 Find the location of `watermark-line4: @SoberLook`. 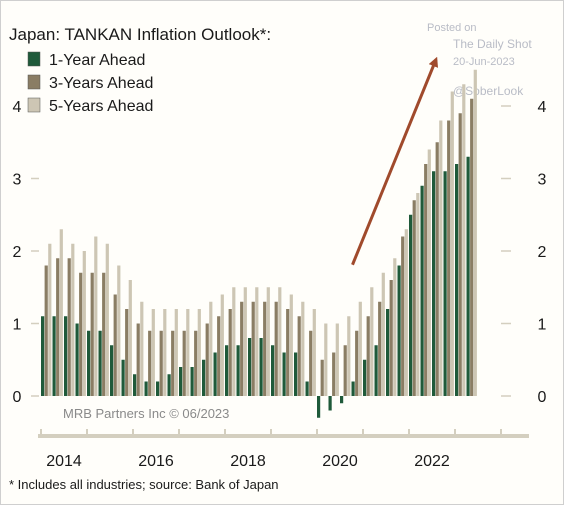

watermark-line4: @SoberLook is located at coordinates (488, 91).